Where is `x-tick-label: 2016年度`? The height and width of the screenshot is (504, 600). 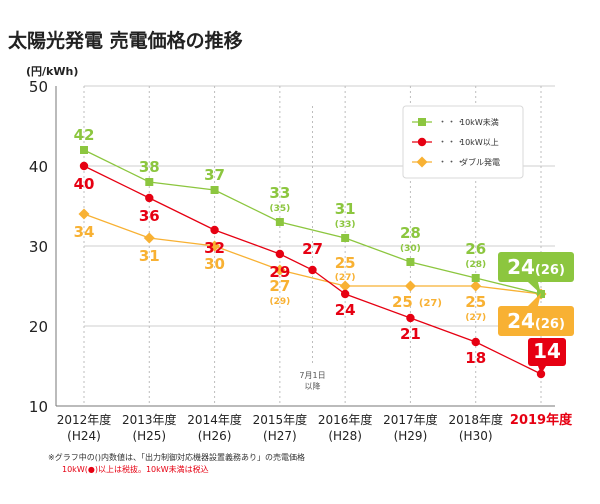 x-tick-label: 2016年度 is located at coordinates (345, 419).